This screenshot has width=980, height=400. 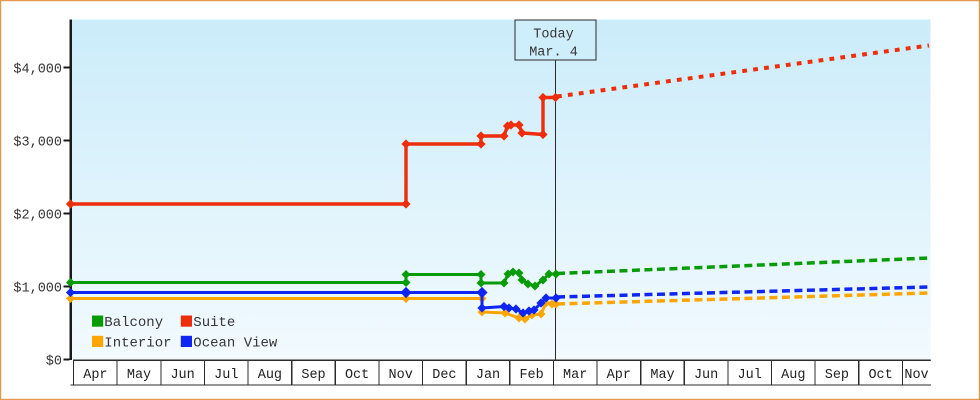 What do you see at coordinates (531, 375) in the screenshot?
I see `svg-text: Feb` at bounding box center [531, 375].